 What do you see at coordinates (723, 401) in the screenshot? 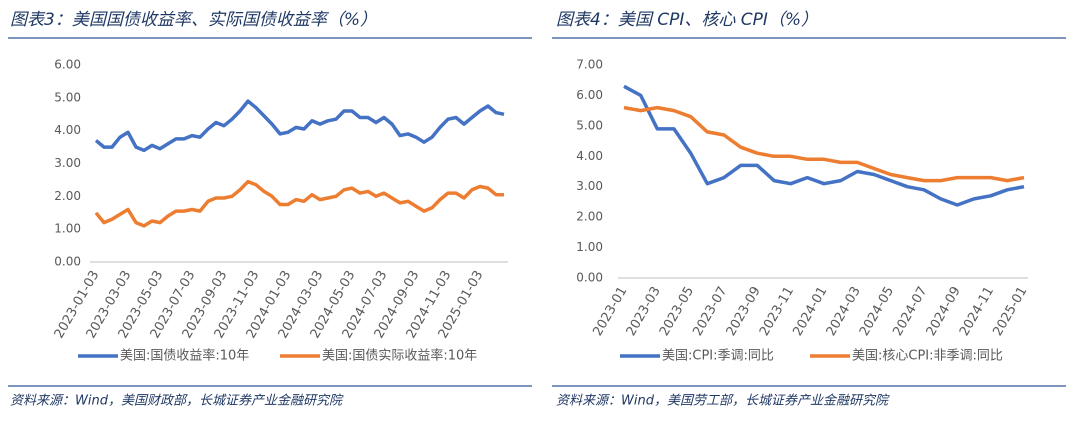
I see `source-note: 资料来源：Wind，美国劳工部，长城证券产业金融研究院` at bounding box center [723, 401].